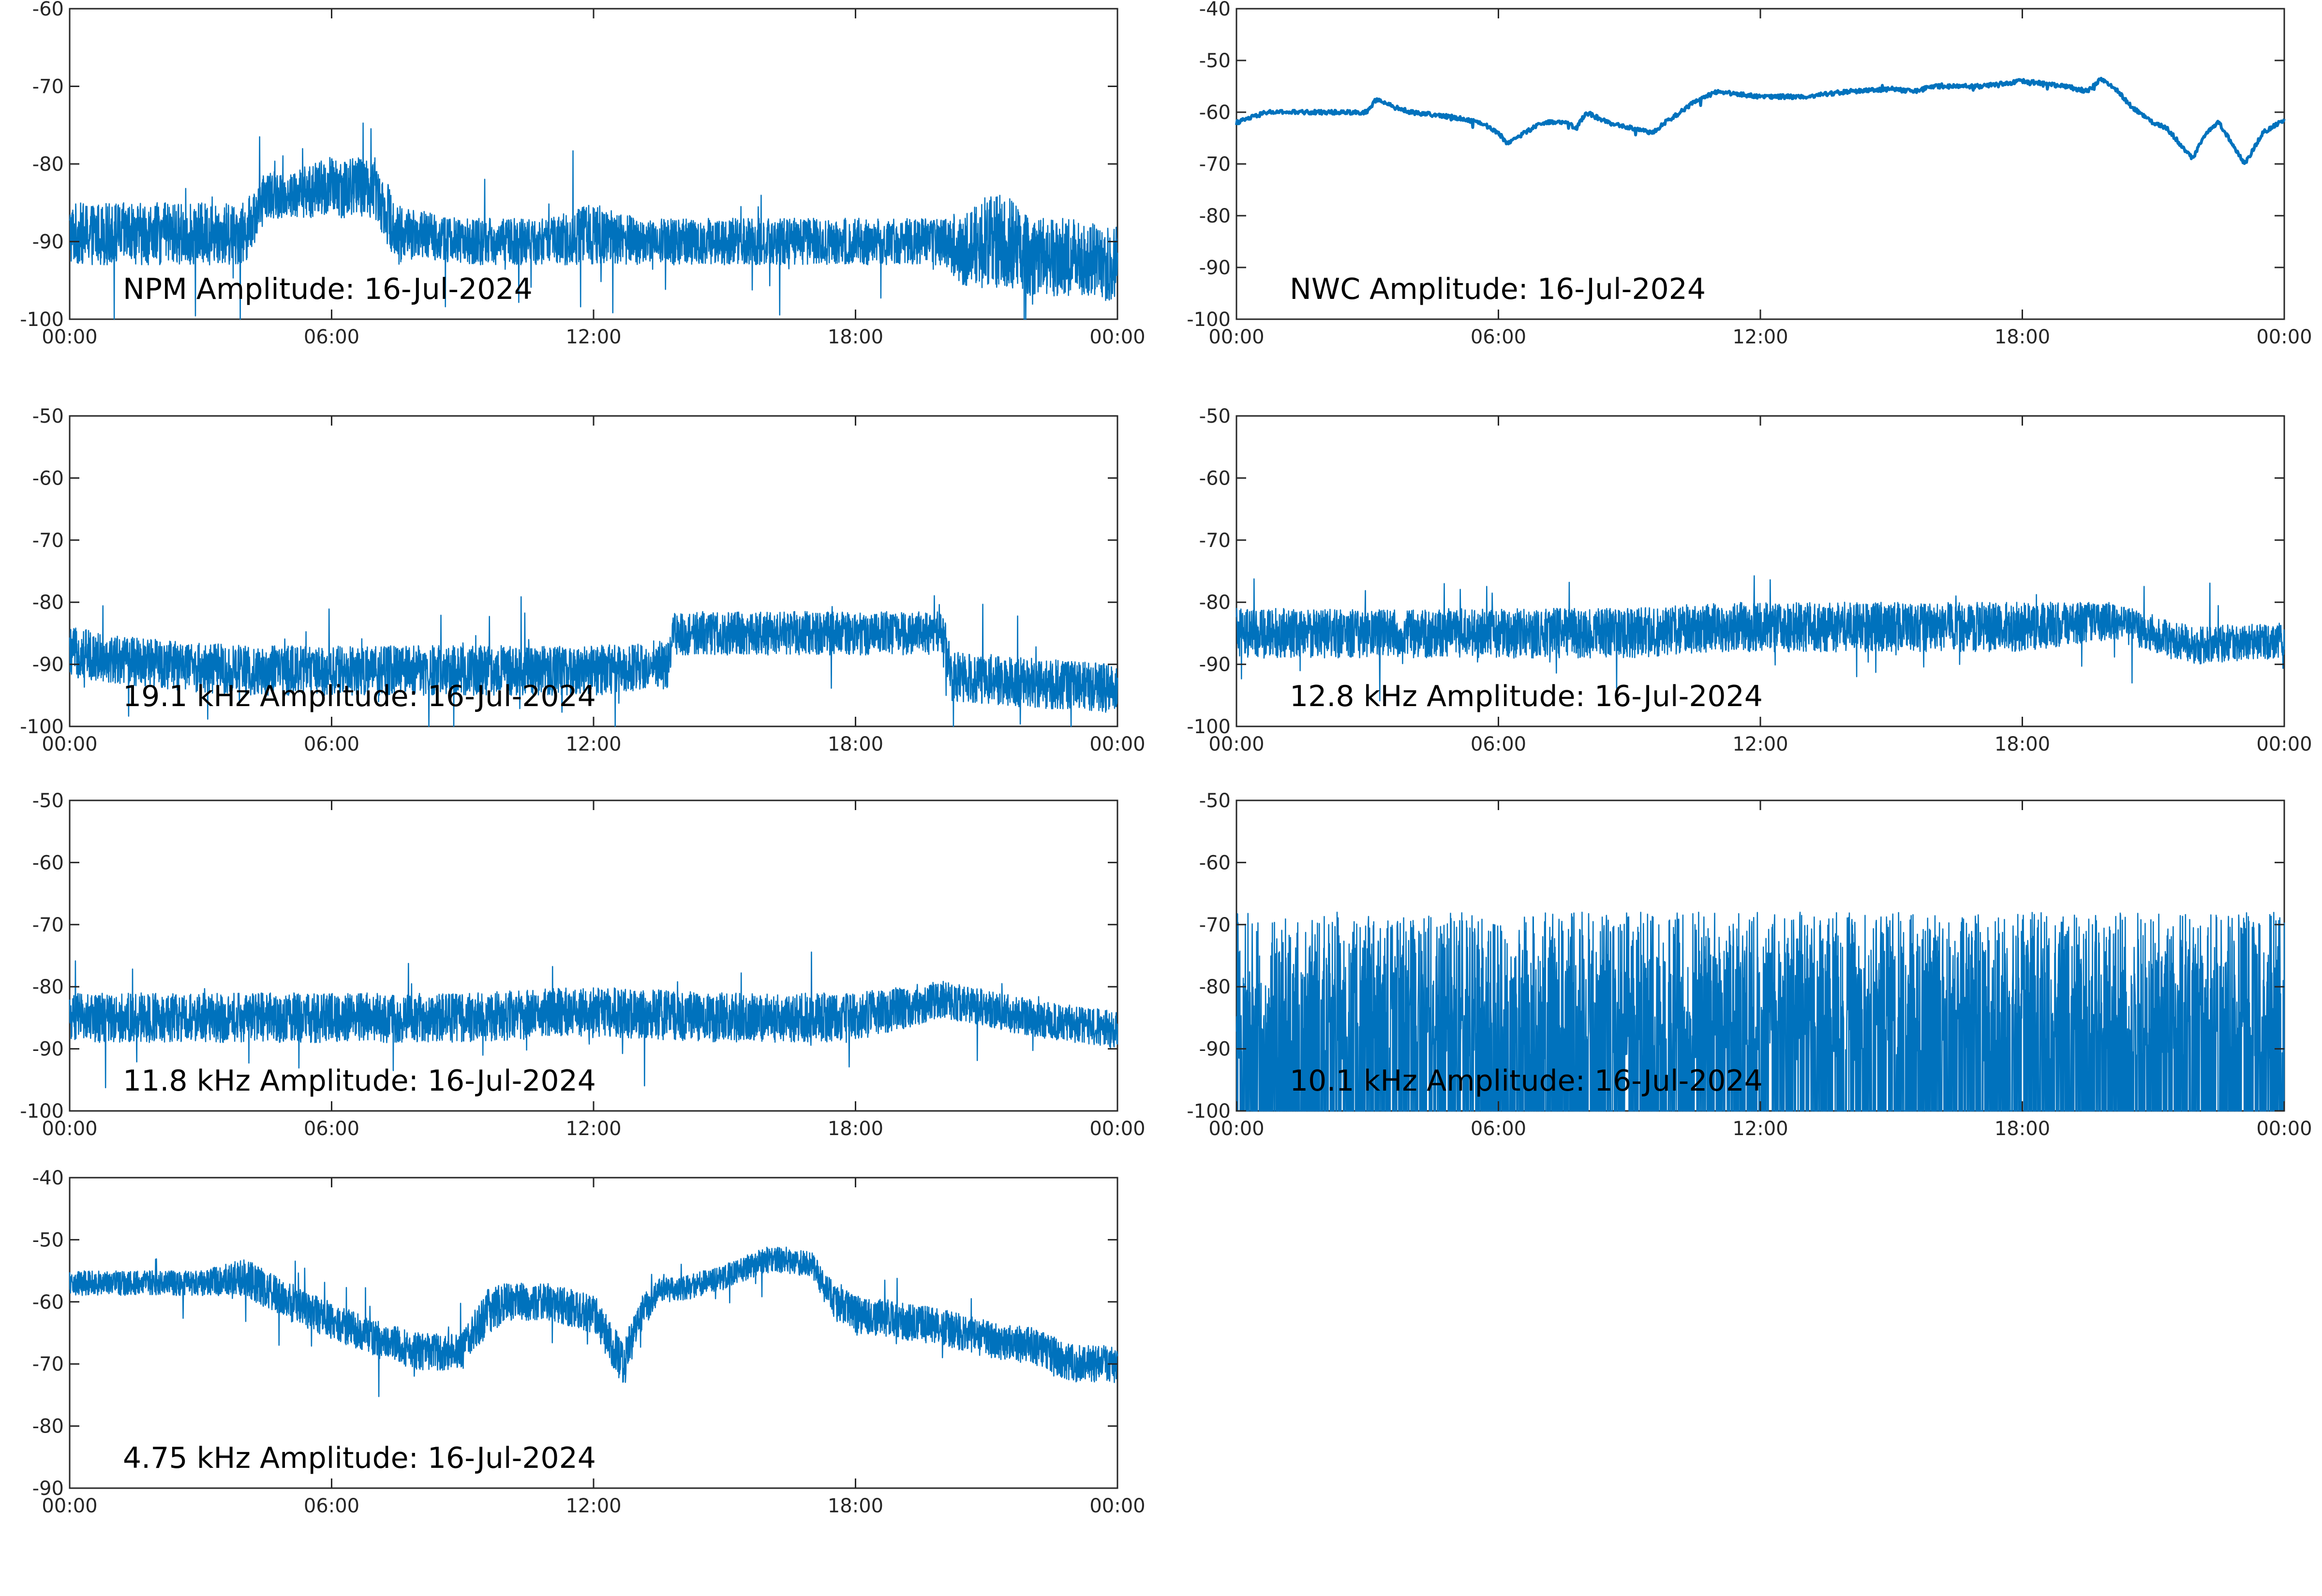 The image size is (2322, 1596). What do you see at coordinates (359, 1458) in the screenshot?
I see `panel-title: 4.75 kHz Amplitude: 16-Jul-2024` at bounding box center [359, 1458].